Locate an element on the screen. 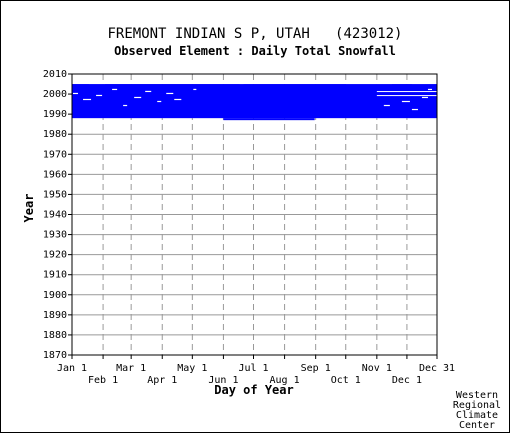 This screenshot has height=433, width=510. data-marks is located at coordinates (254, 101).